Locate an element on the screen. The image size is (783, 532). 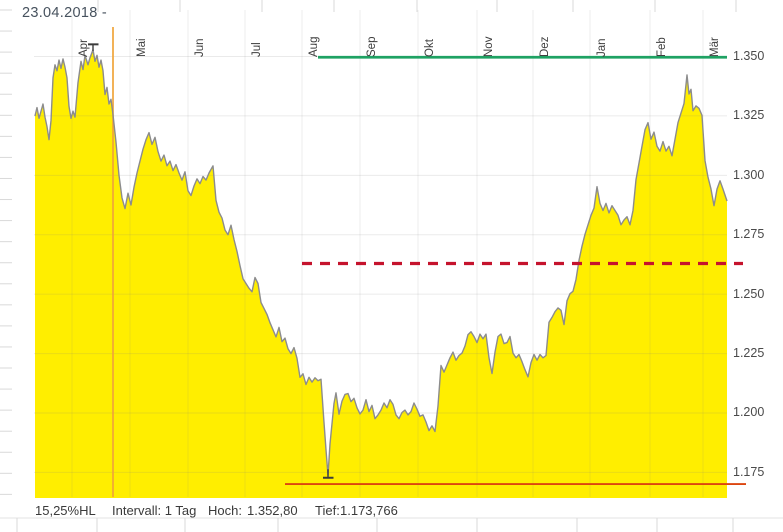
x-axis-label-nov: Nov is located at coordinates (489, 46).